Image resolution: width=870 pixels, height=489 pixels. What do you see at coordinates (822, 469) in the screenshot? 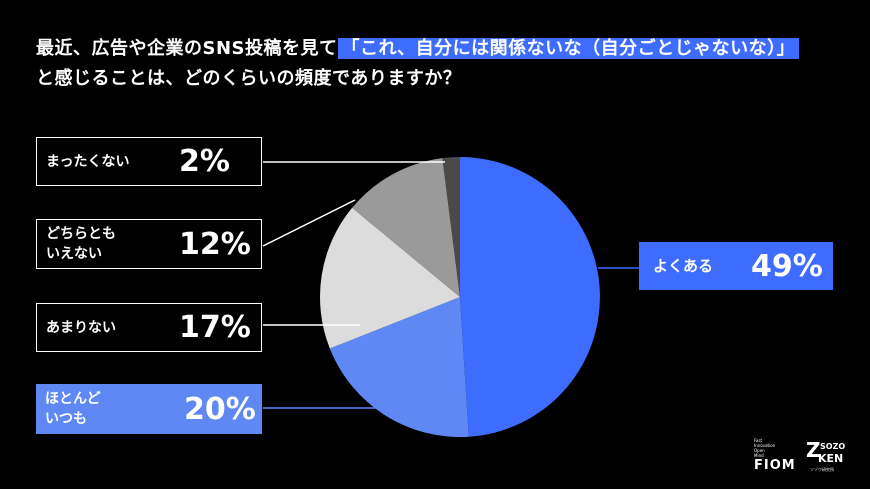
I see `sozoken-logo-caption: ソゾウ研究所` at bounding box center [822, 469].